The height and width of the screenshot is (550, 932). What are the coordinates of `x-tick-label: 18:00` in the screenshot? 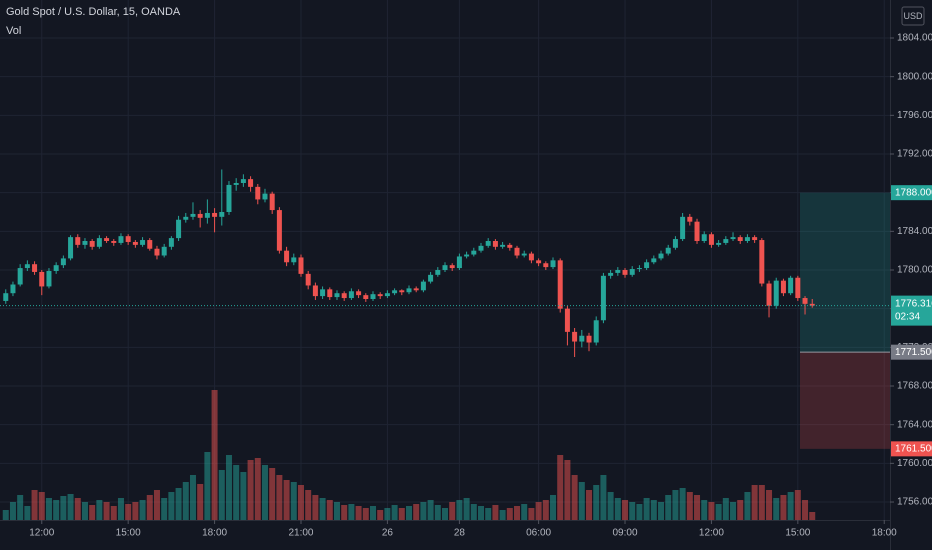 It's located at (214, 533).